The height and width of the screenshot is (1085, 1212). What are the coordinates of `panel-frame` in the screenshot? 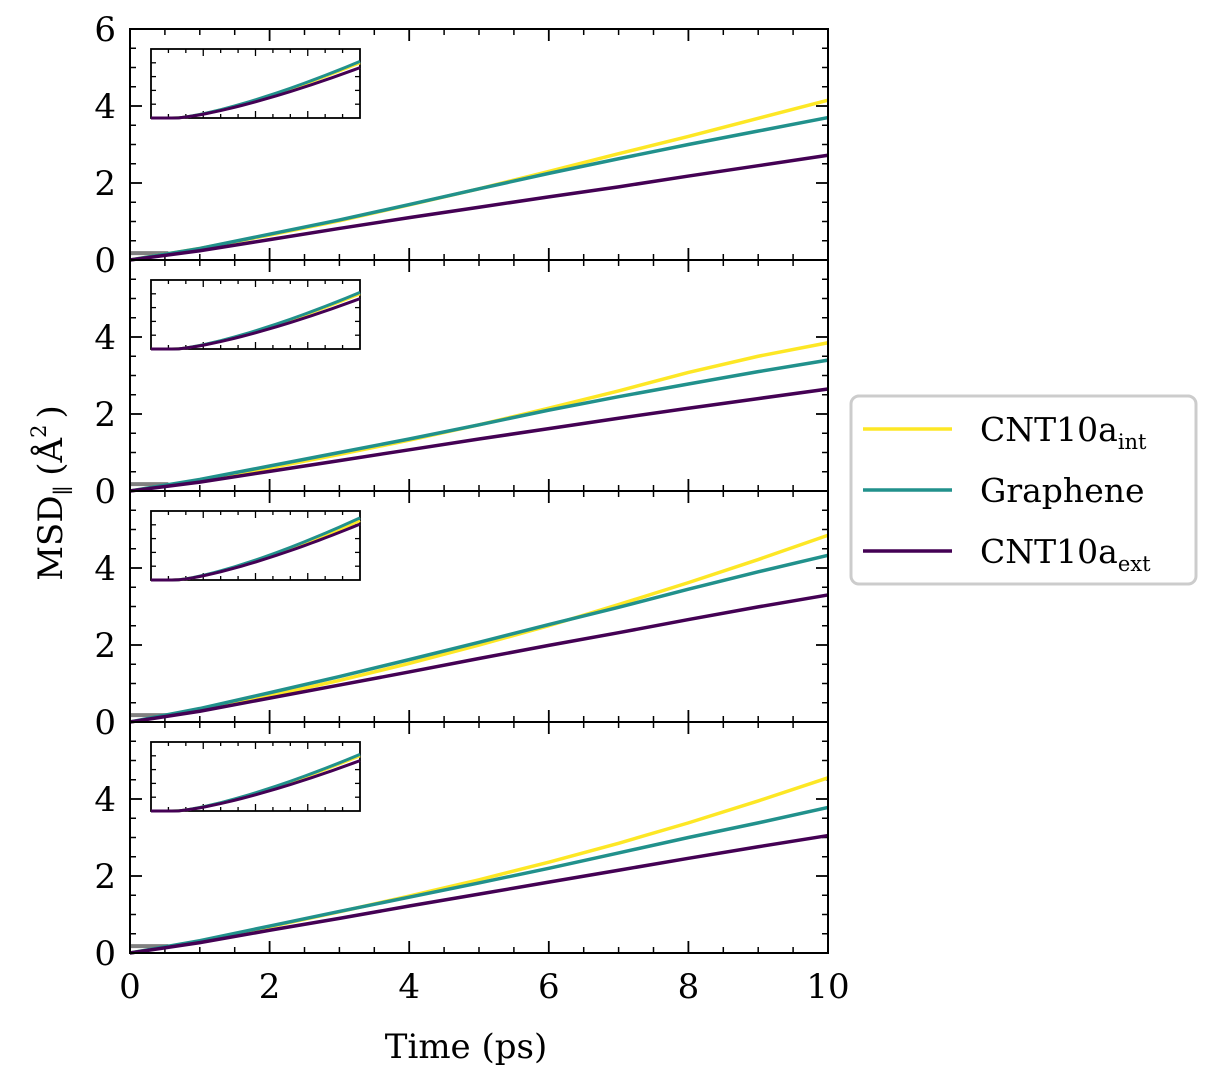 It's located at (479, 837).